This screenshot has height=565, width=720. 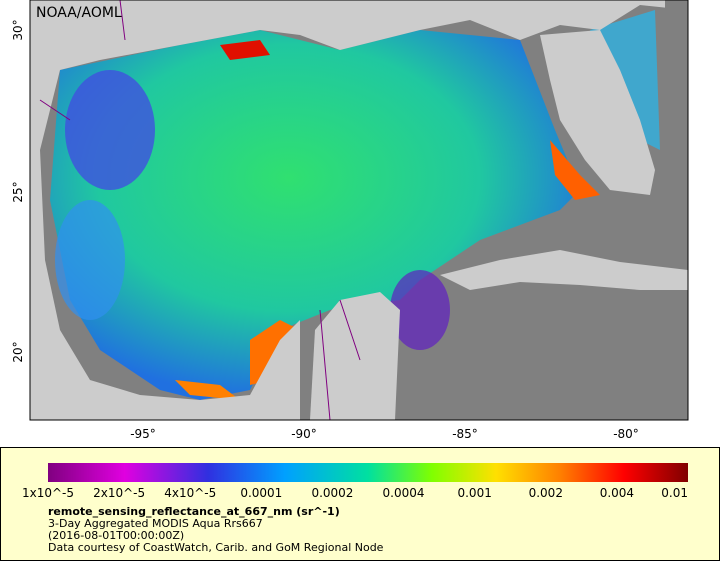 What do you see at coordinates (18, 351) in the screenshot?
I see `lat-label: 20°` at bounding box center [18, 351].